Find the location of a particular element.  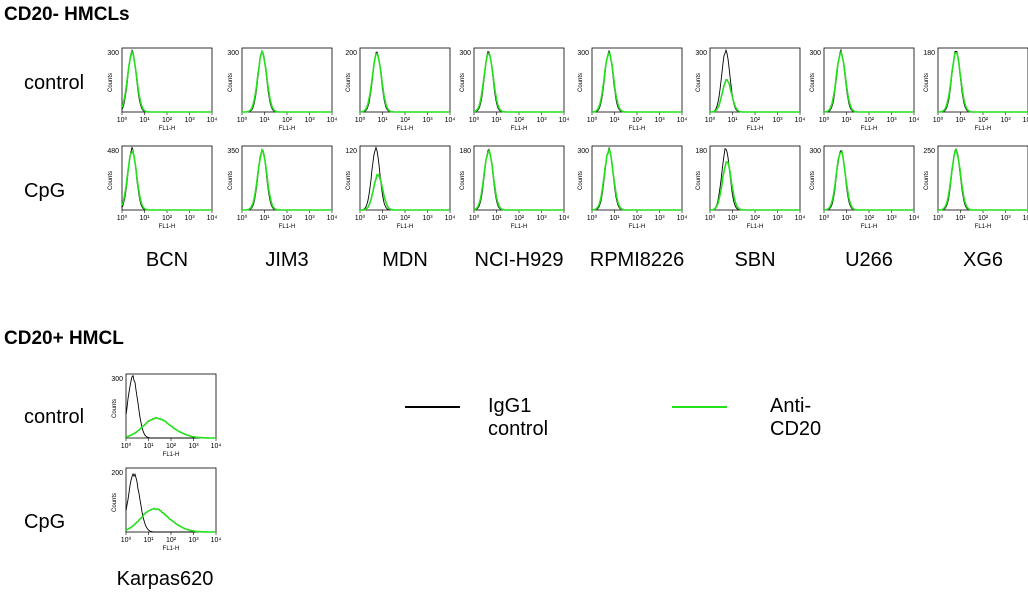

histogram-sbn-cpg-svg: 180 Counts 10⁰ 10¹ 10² 10³ 10⁴ FL1-H is located at coordinates (750, 187).